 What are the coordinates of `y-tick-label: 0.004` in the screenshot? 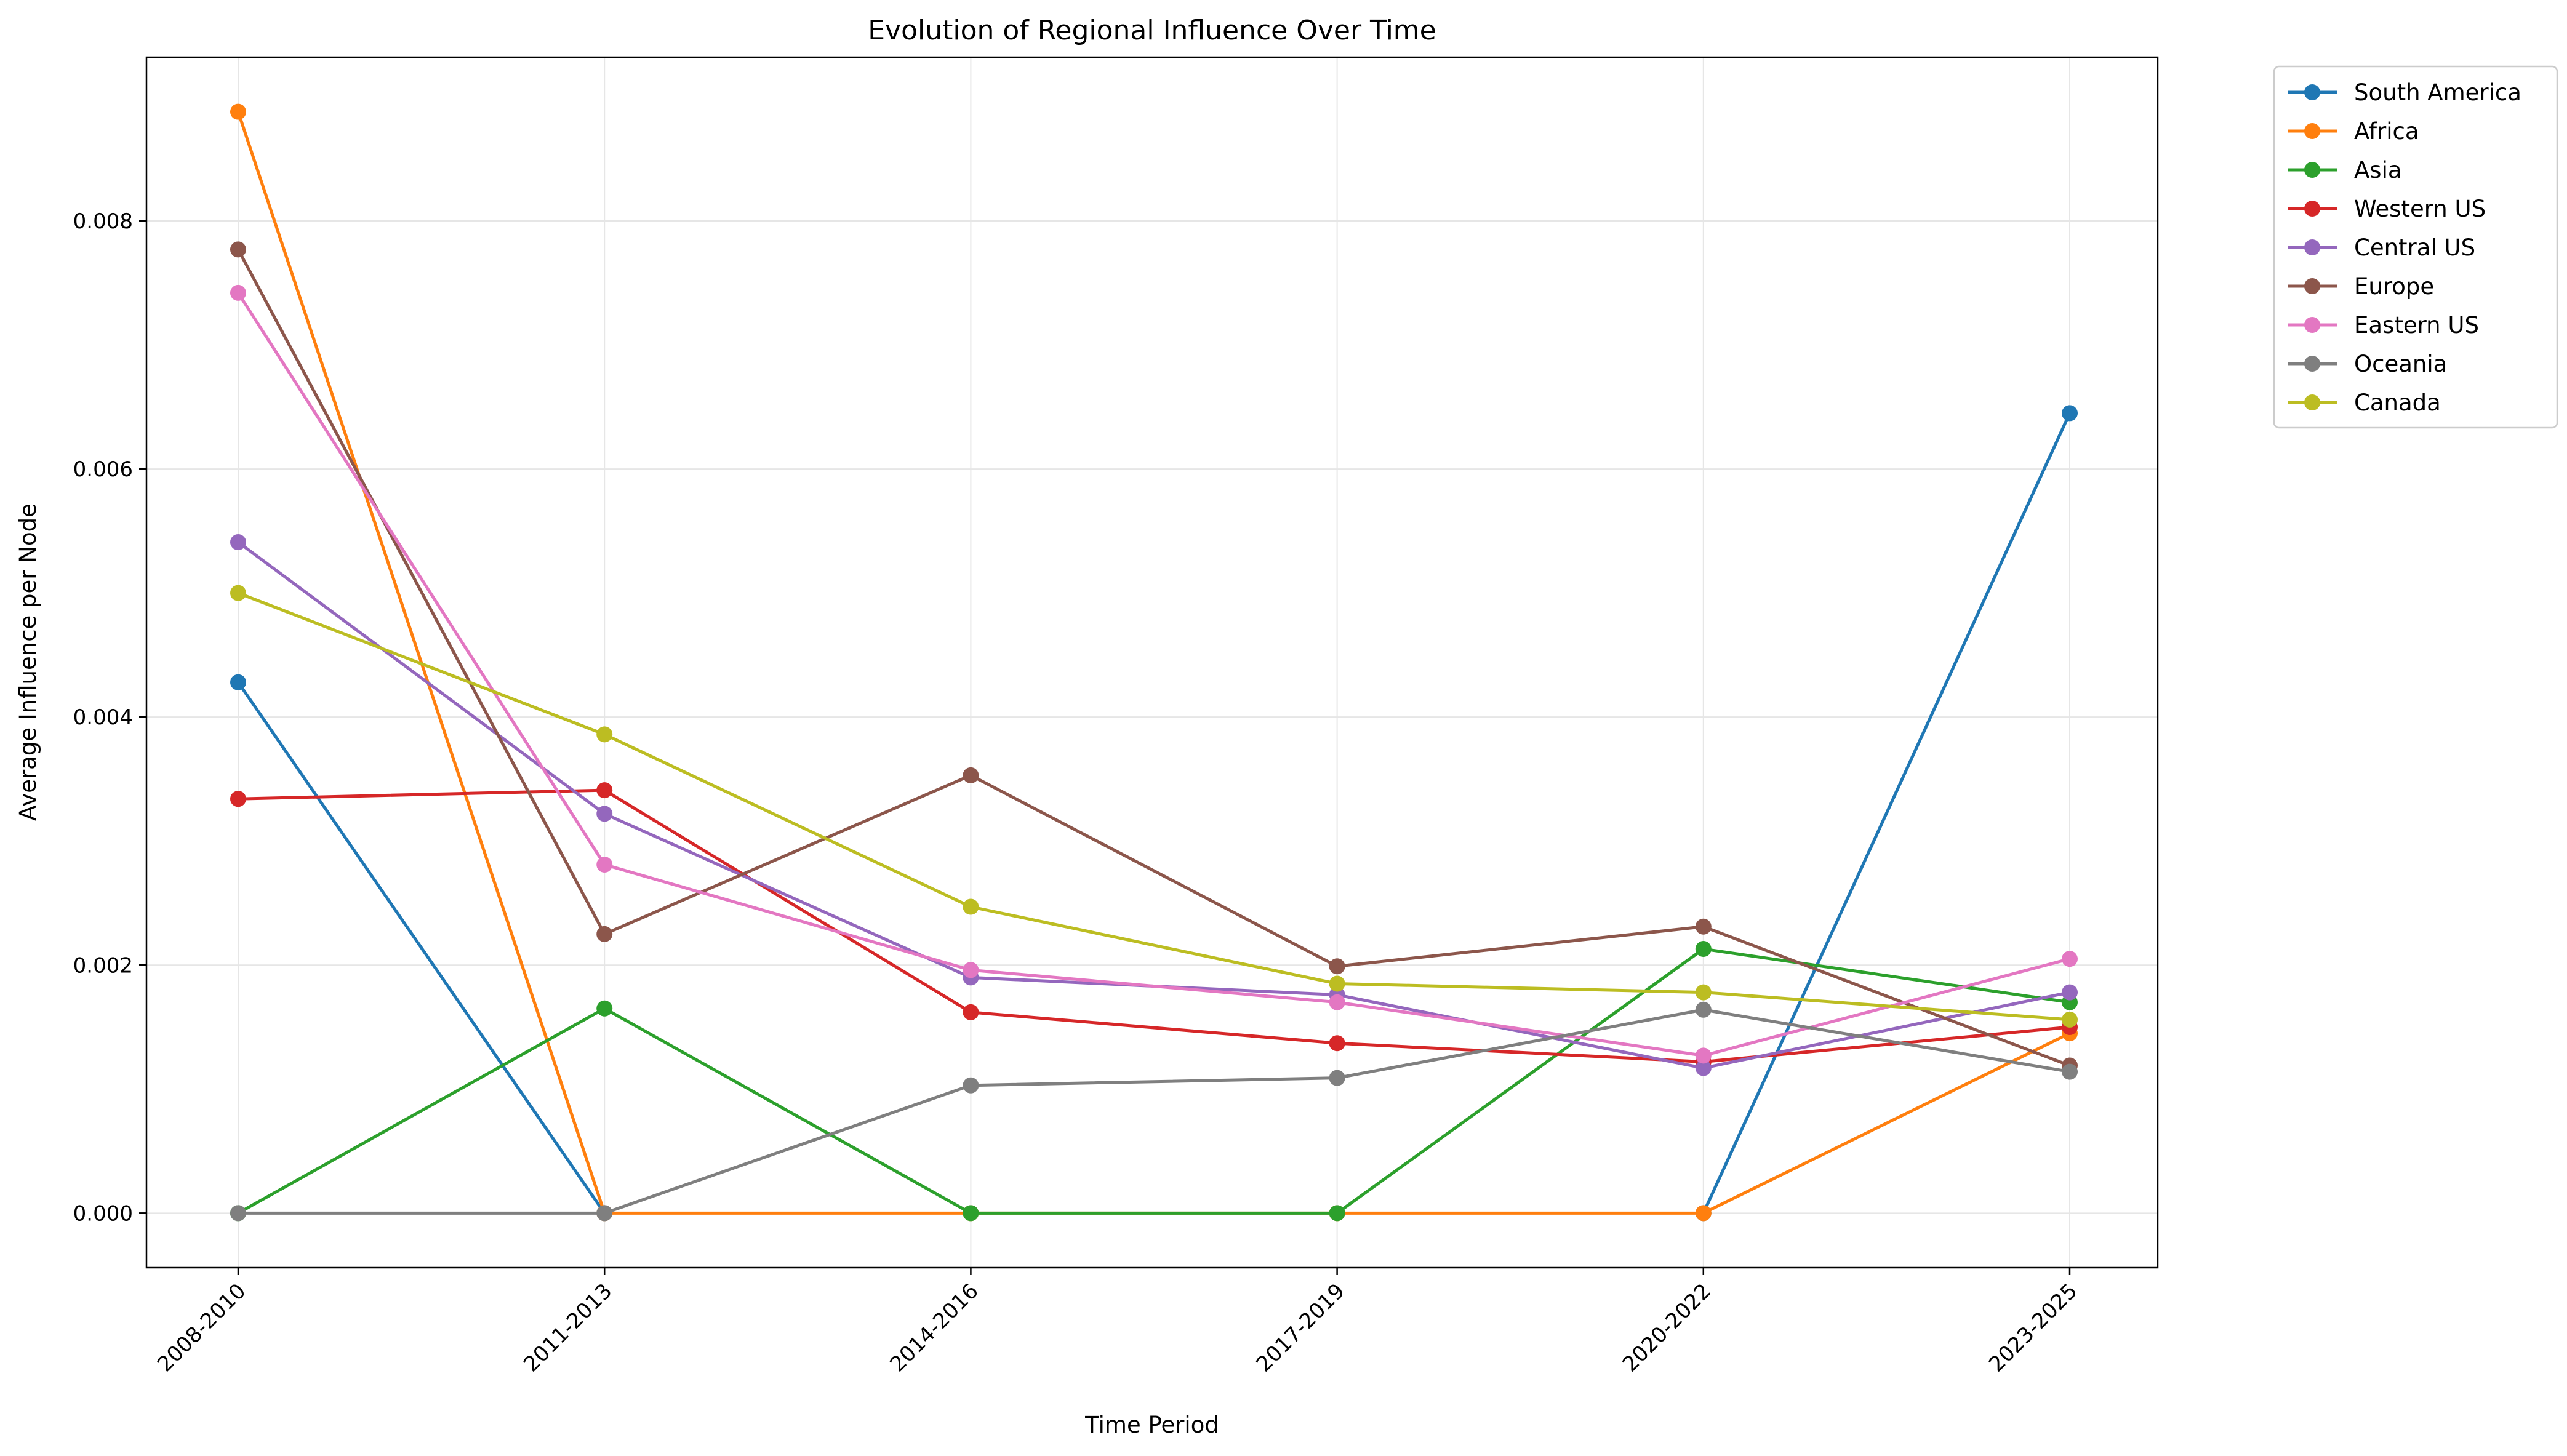 It's located at (103, 717).